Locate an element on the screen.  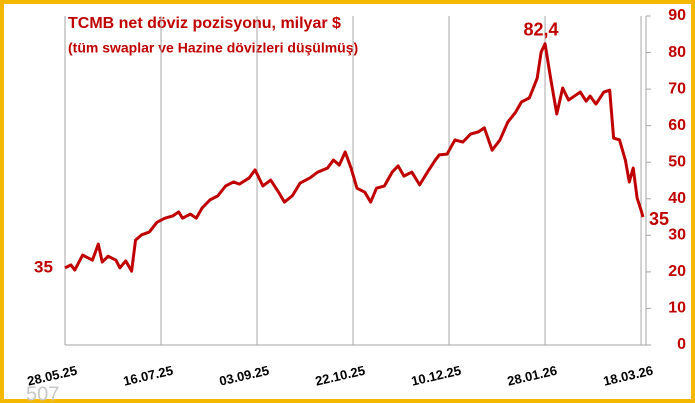
value-label: 82,4 is located at coordinates (541, 30).